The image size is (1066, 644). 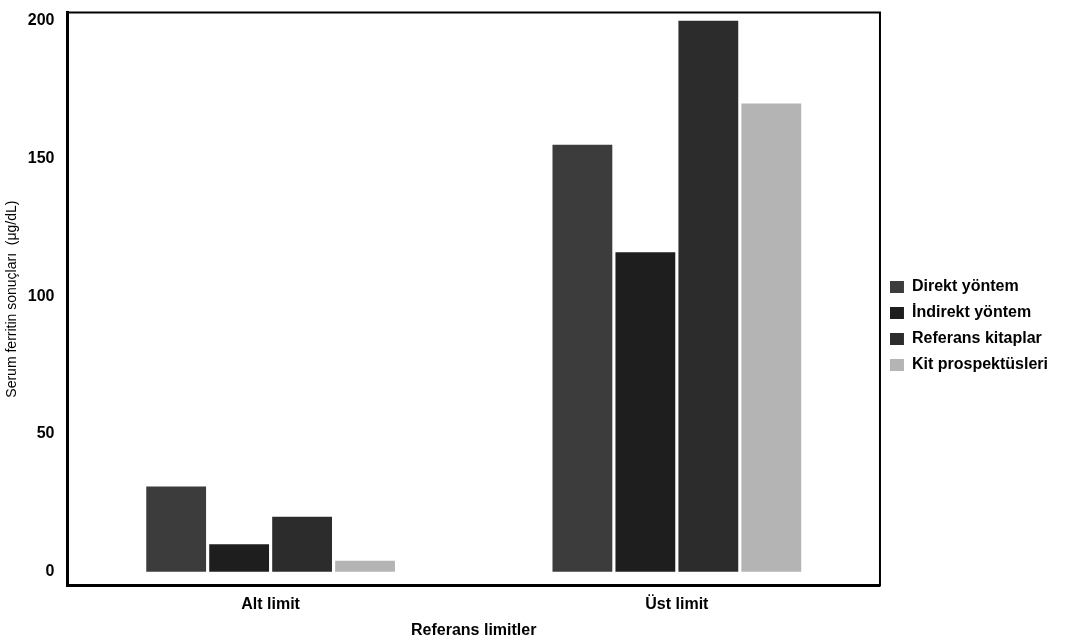 What do you see at coordinates (965, 286) in the screenshot?
I see `legend-label: Direkt yöntem` at bounding box center [965, 286].